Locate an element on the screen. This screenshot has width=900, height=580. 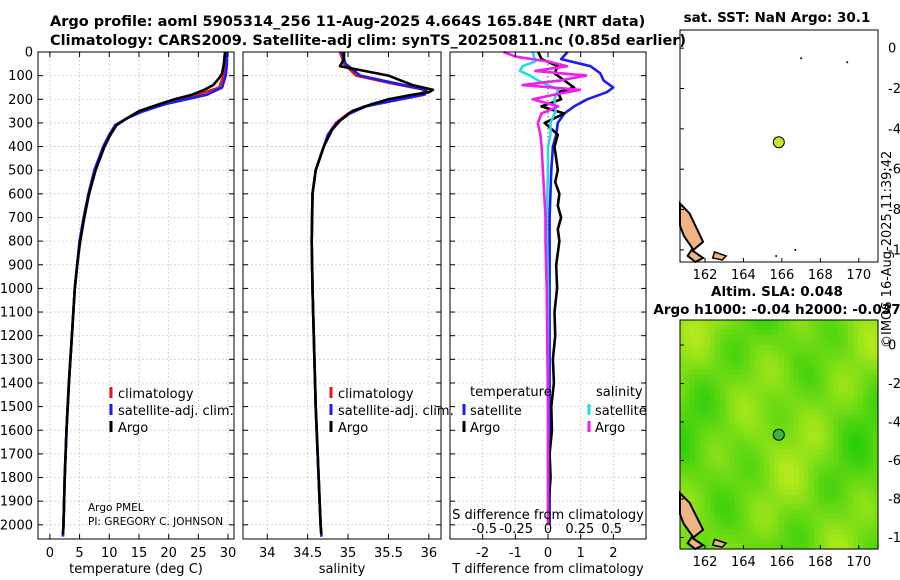
sla_map-xtick-label: 164 is located at coordinates (743, 562).